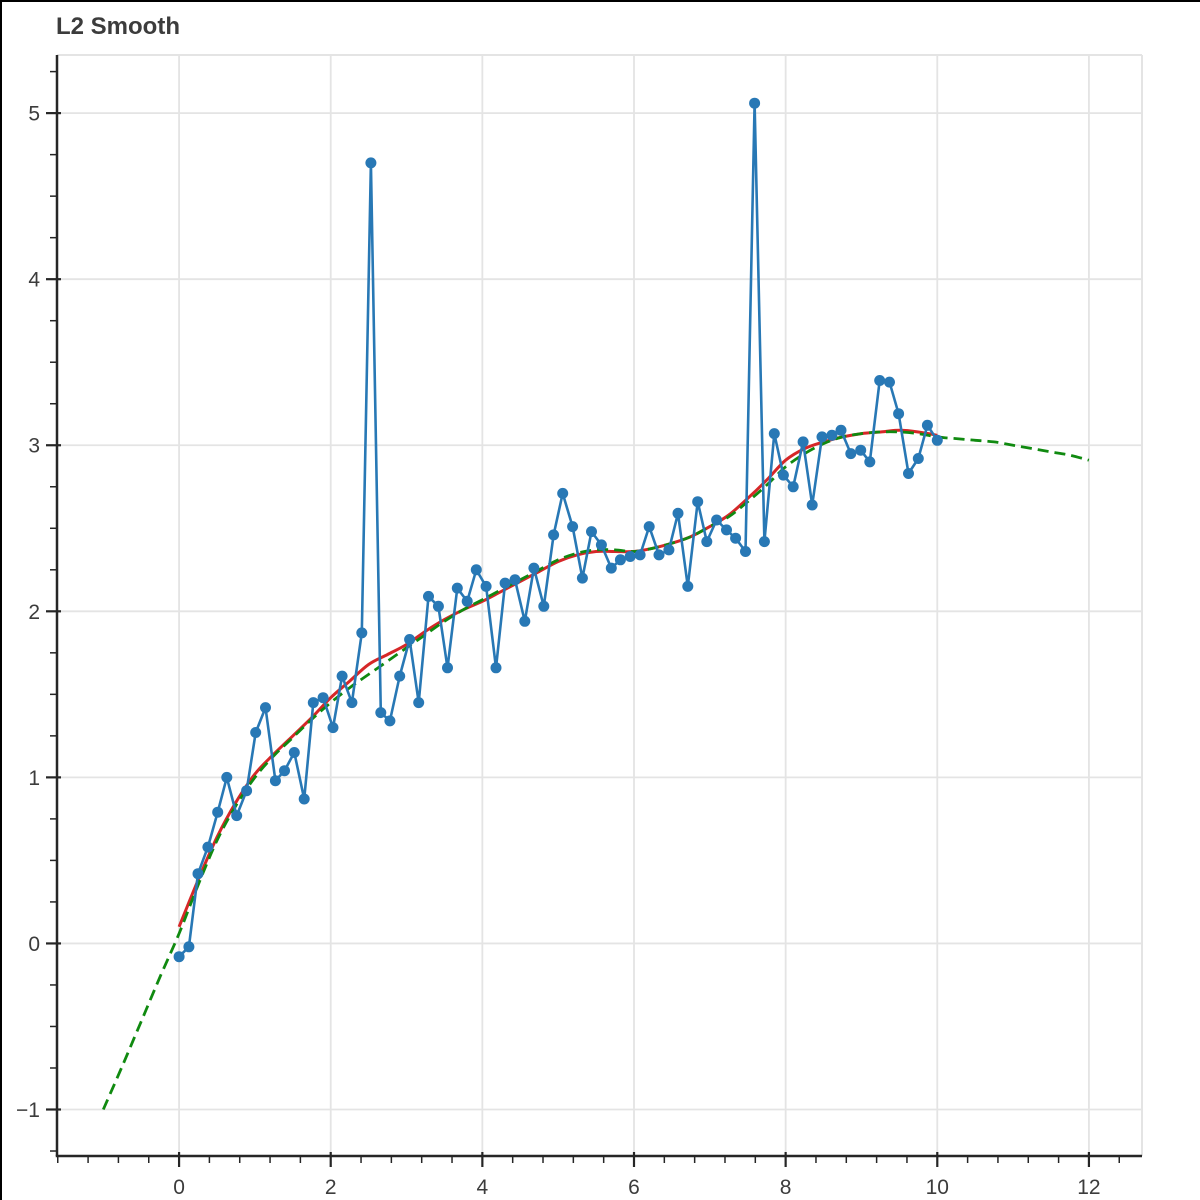 This screenshot has width=1200, height=1200. I want to click on y-tick-label: 5, so click(34, 114).